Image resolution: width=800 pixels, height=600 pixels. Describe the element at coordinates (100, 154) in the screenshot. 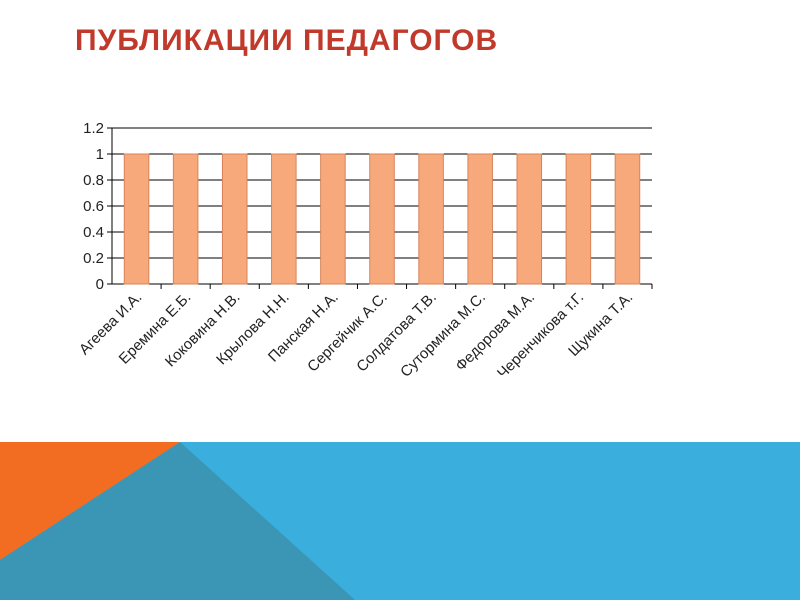

I see `y-tick-label: 1` at that location.